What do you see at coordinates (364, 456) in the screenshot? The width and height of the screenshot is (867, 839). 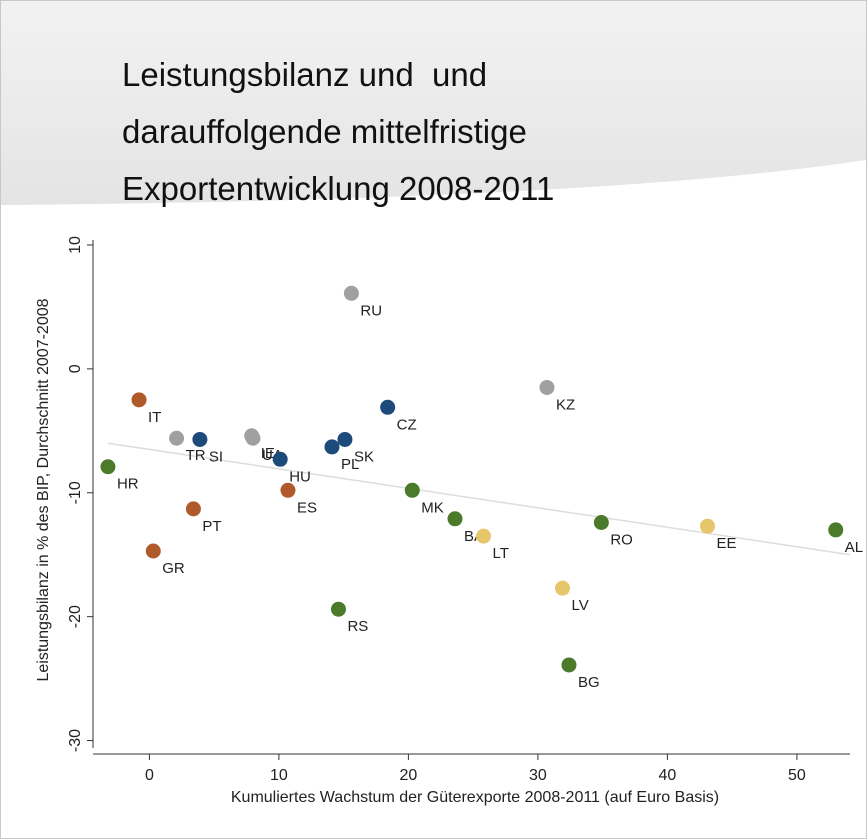 I see `point-label: SK` at bounding box center [364, 456].